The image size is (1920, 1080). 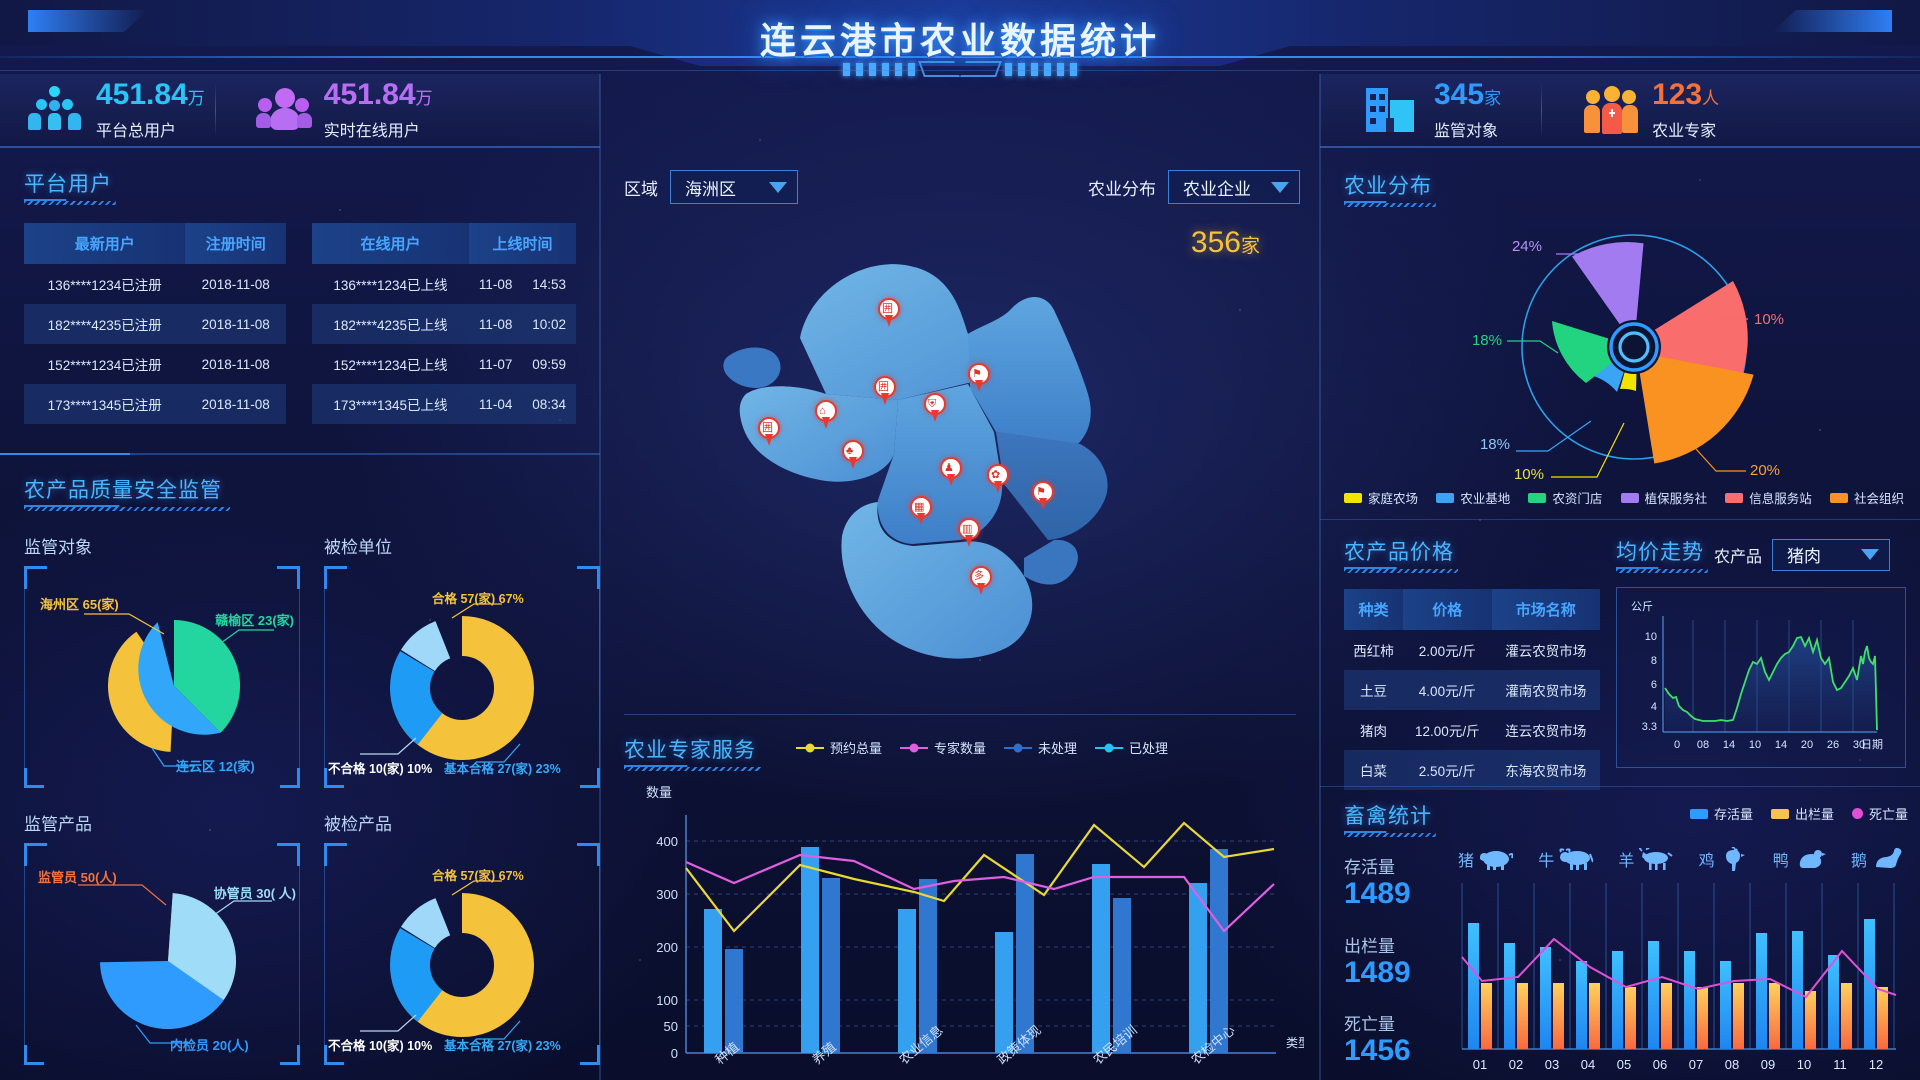 I want to click on table-row: 173****1345已注册 2018-11-08, so click(x=155, y=404).